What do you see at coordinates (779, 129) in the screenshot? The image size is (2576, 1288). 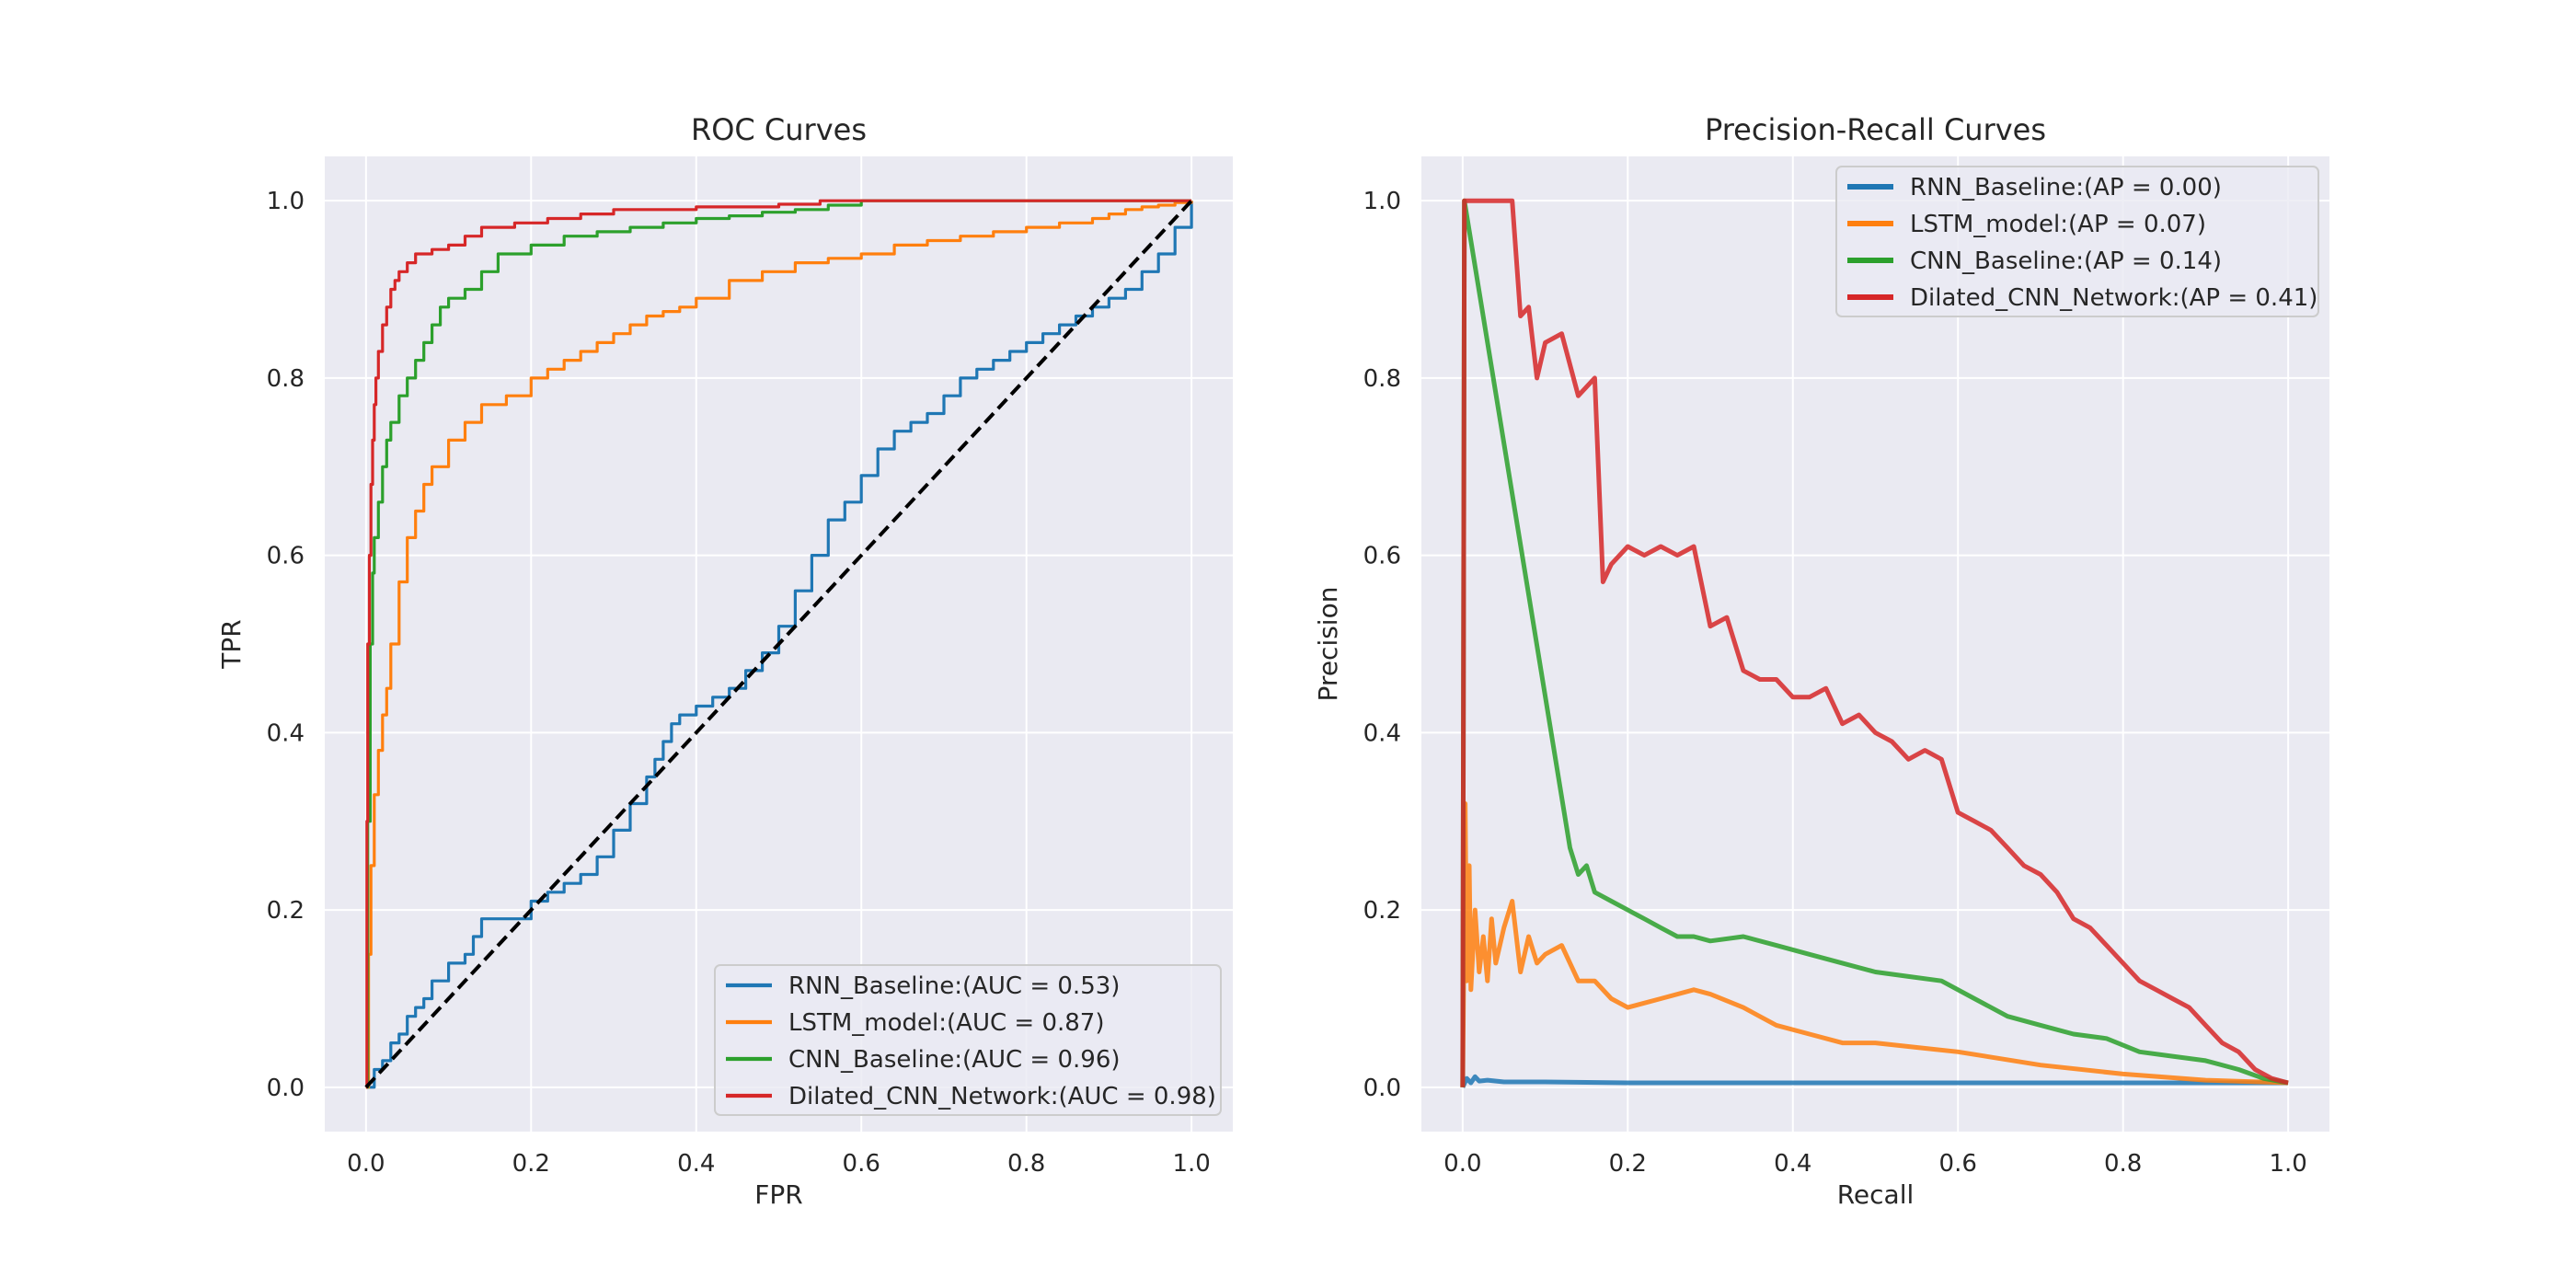 I see `chart-title: ROC Curves` at bounding box center [779, 129].